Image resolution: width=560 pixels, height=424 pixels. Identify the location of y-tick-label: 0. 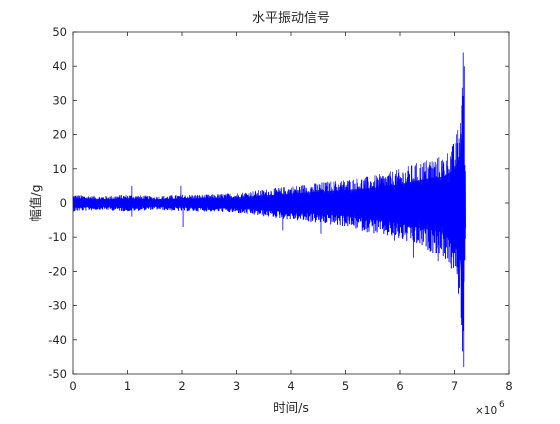
(63, 203).